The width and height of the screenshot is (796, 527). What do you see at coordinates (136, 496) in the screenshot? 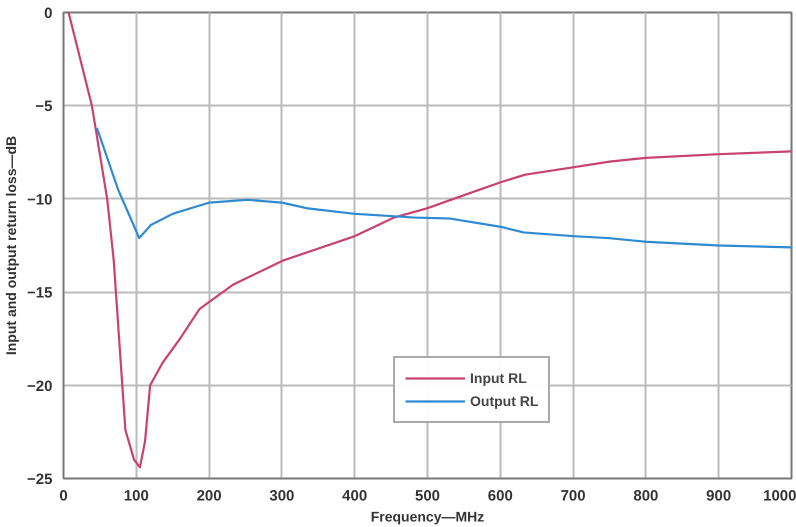
I see `x-tick-label: 100` at bounding box center [136, 496].